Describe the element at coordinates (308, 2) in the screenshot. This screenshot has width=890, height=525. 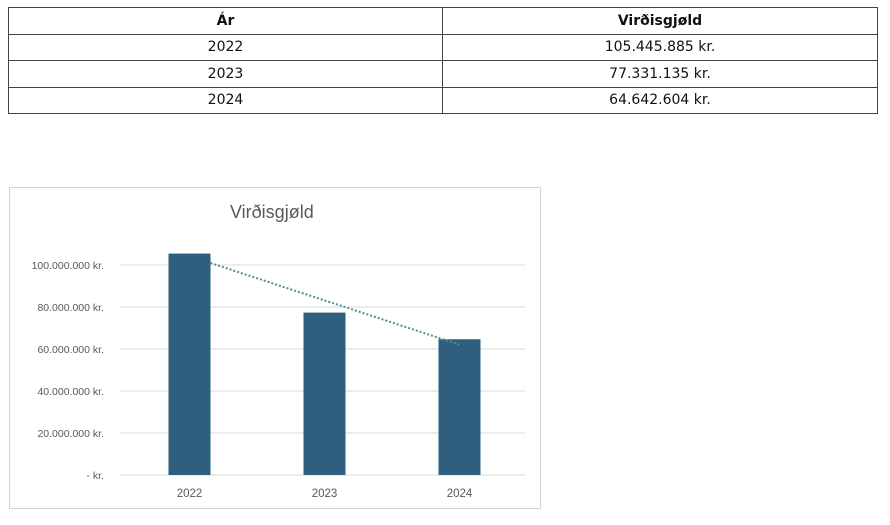
I see `clipped-text-line` at that location.